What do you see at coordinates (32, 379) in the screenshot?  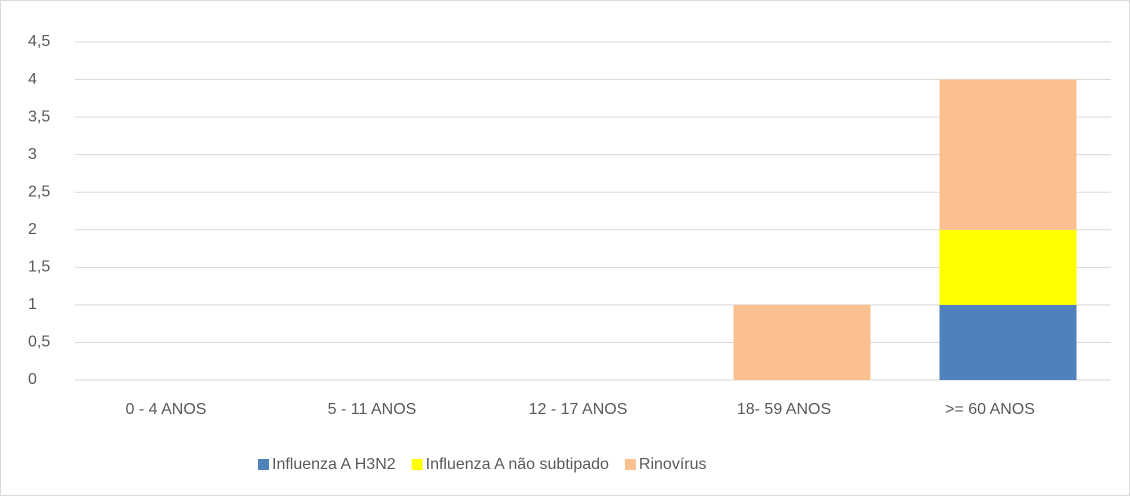 I see `y-tick-label: 0` at bounding box center [32, 379].